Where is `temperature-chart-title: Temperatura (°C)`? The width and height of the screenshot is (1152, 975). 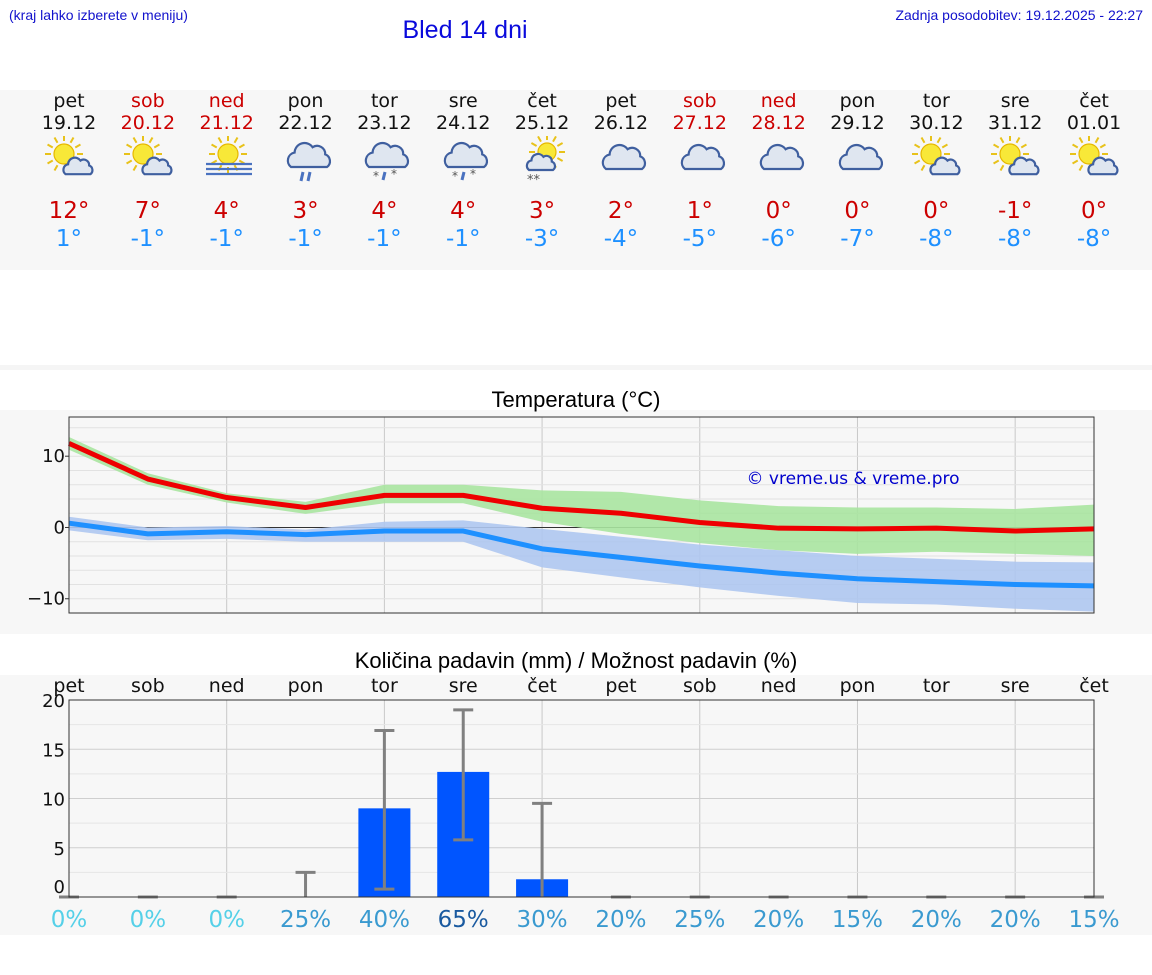
temperature-chart-title: Temperatura (°C) is located at coordinates (576, 399).